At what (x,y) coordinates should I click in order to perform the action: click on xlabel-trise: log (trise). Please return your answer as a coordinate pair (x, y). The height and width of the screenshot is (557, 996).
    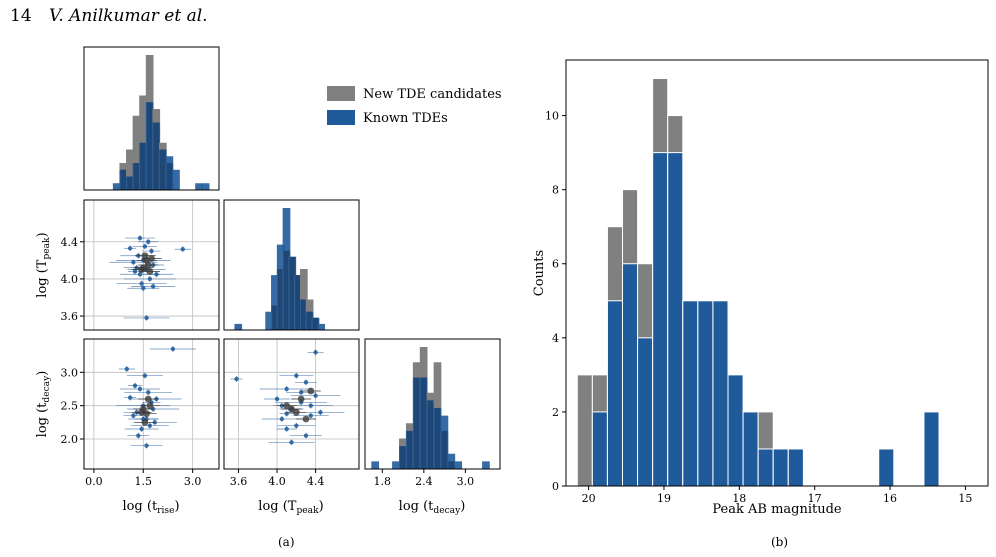
    Looking at the image, I should click on (150, 507).